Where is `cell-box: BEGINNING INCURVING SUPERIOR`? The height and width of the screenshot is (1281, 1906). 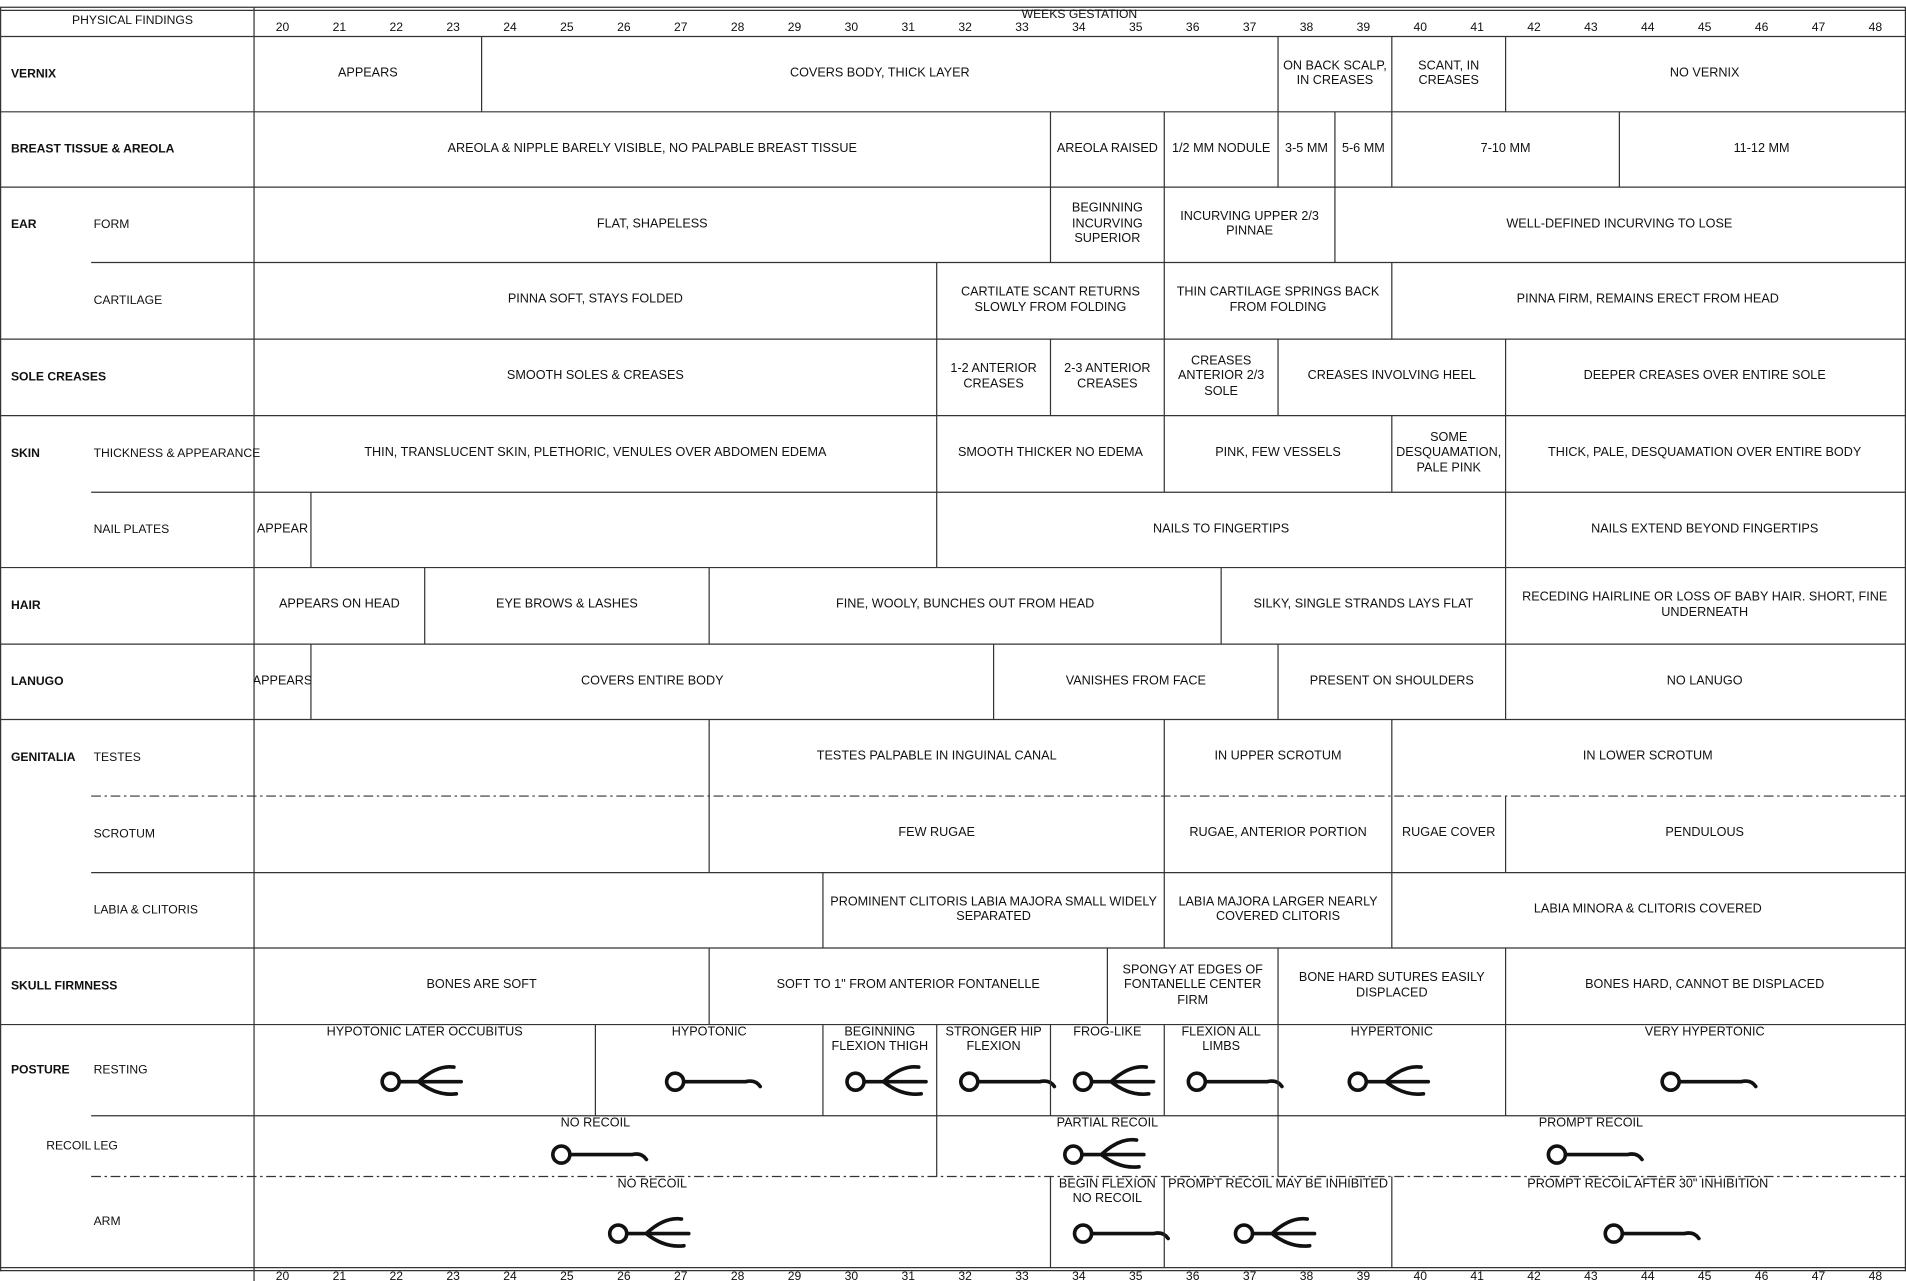 cell-box: BEGINNING INCURVING SUPERIOR is located at coordinates (1107, 224).